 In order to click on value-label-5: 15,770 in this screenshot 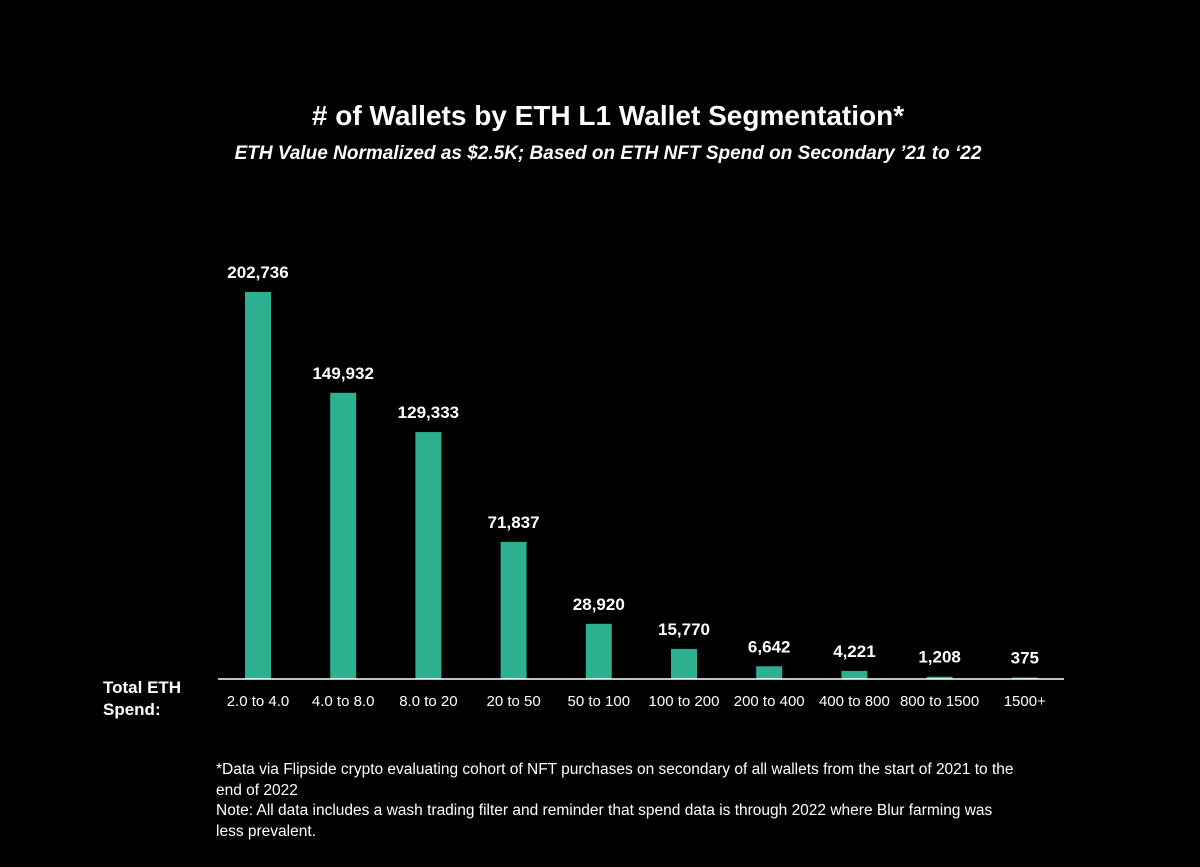, I will do `click(684, 629)`.